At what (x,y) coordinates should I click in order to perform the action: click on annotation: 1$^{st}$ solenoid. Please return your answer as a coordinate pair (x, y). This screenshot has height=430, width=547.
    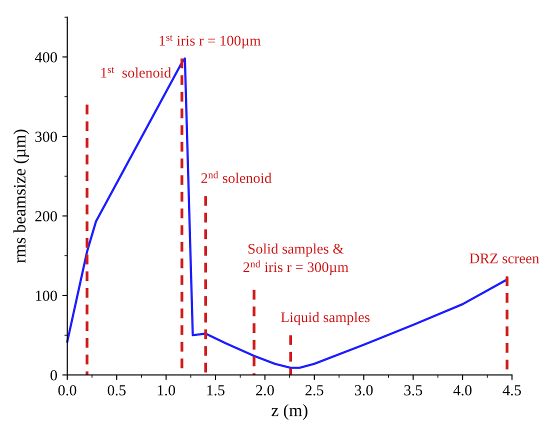
    Looking at the image, I should click on (136, 72).